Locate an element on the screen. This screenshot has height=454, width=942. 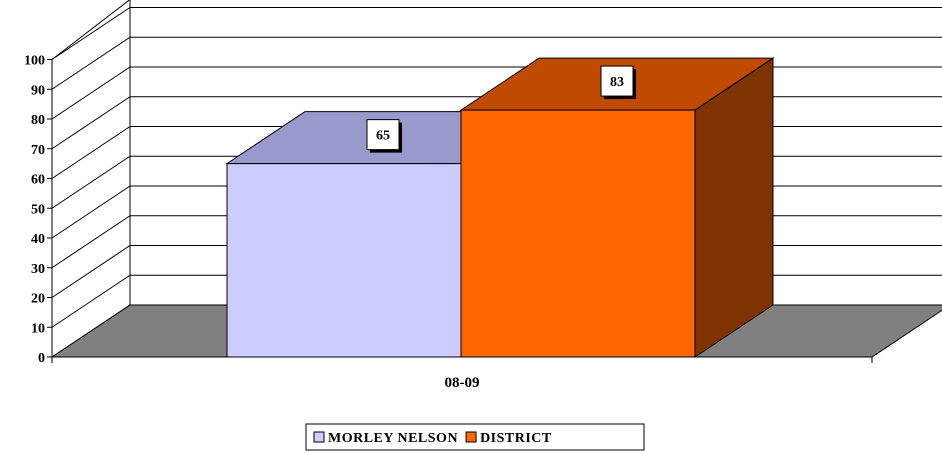
y-tick-label: 70 is located at coordinates (38, 150).